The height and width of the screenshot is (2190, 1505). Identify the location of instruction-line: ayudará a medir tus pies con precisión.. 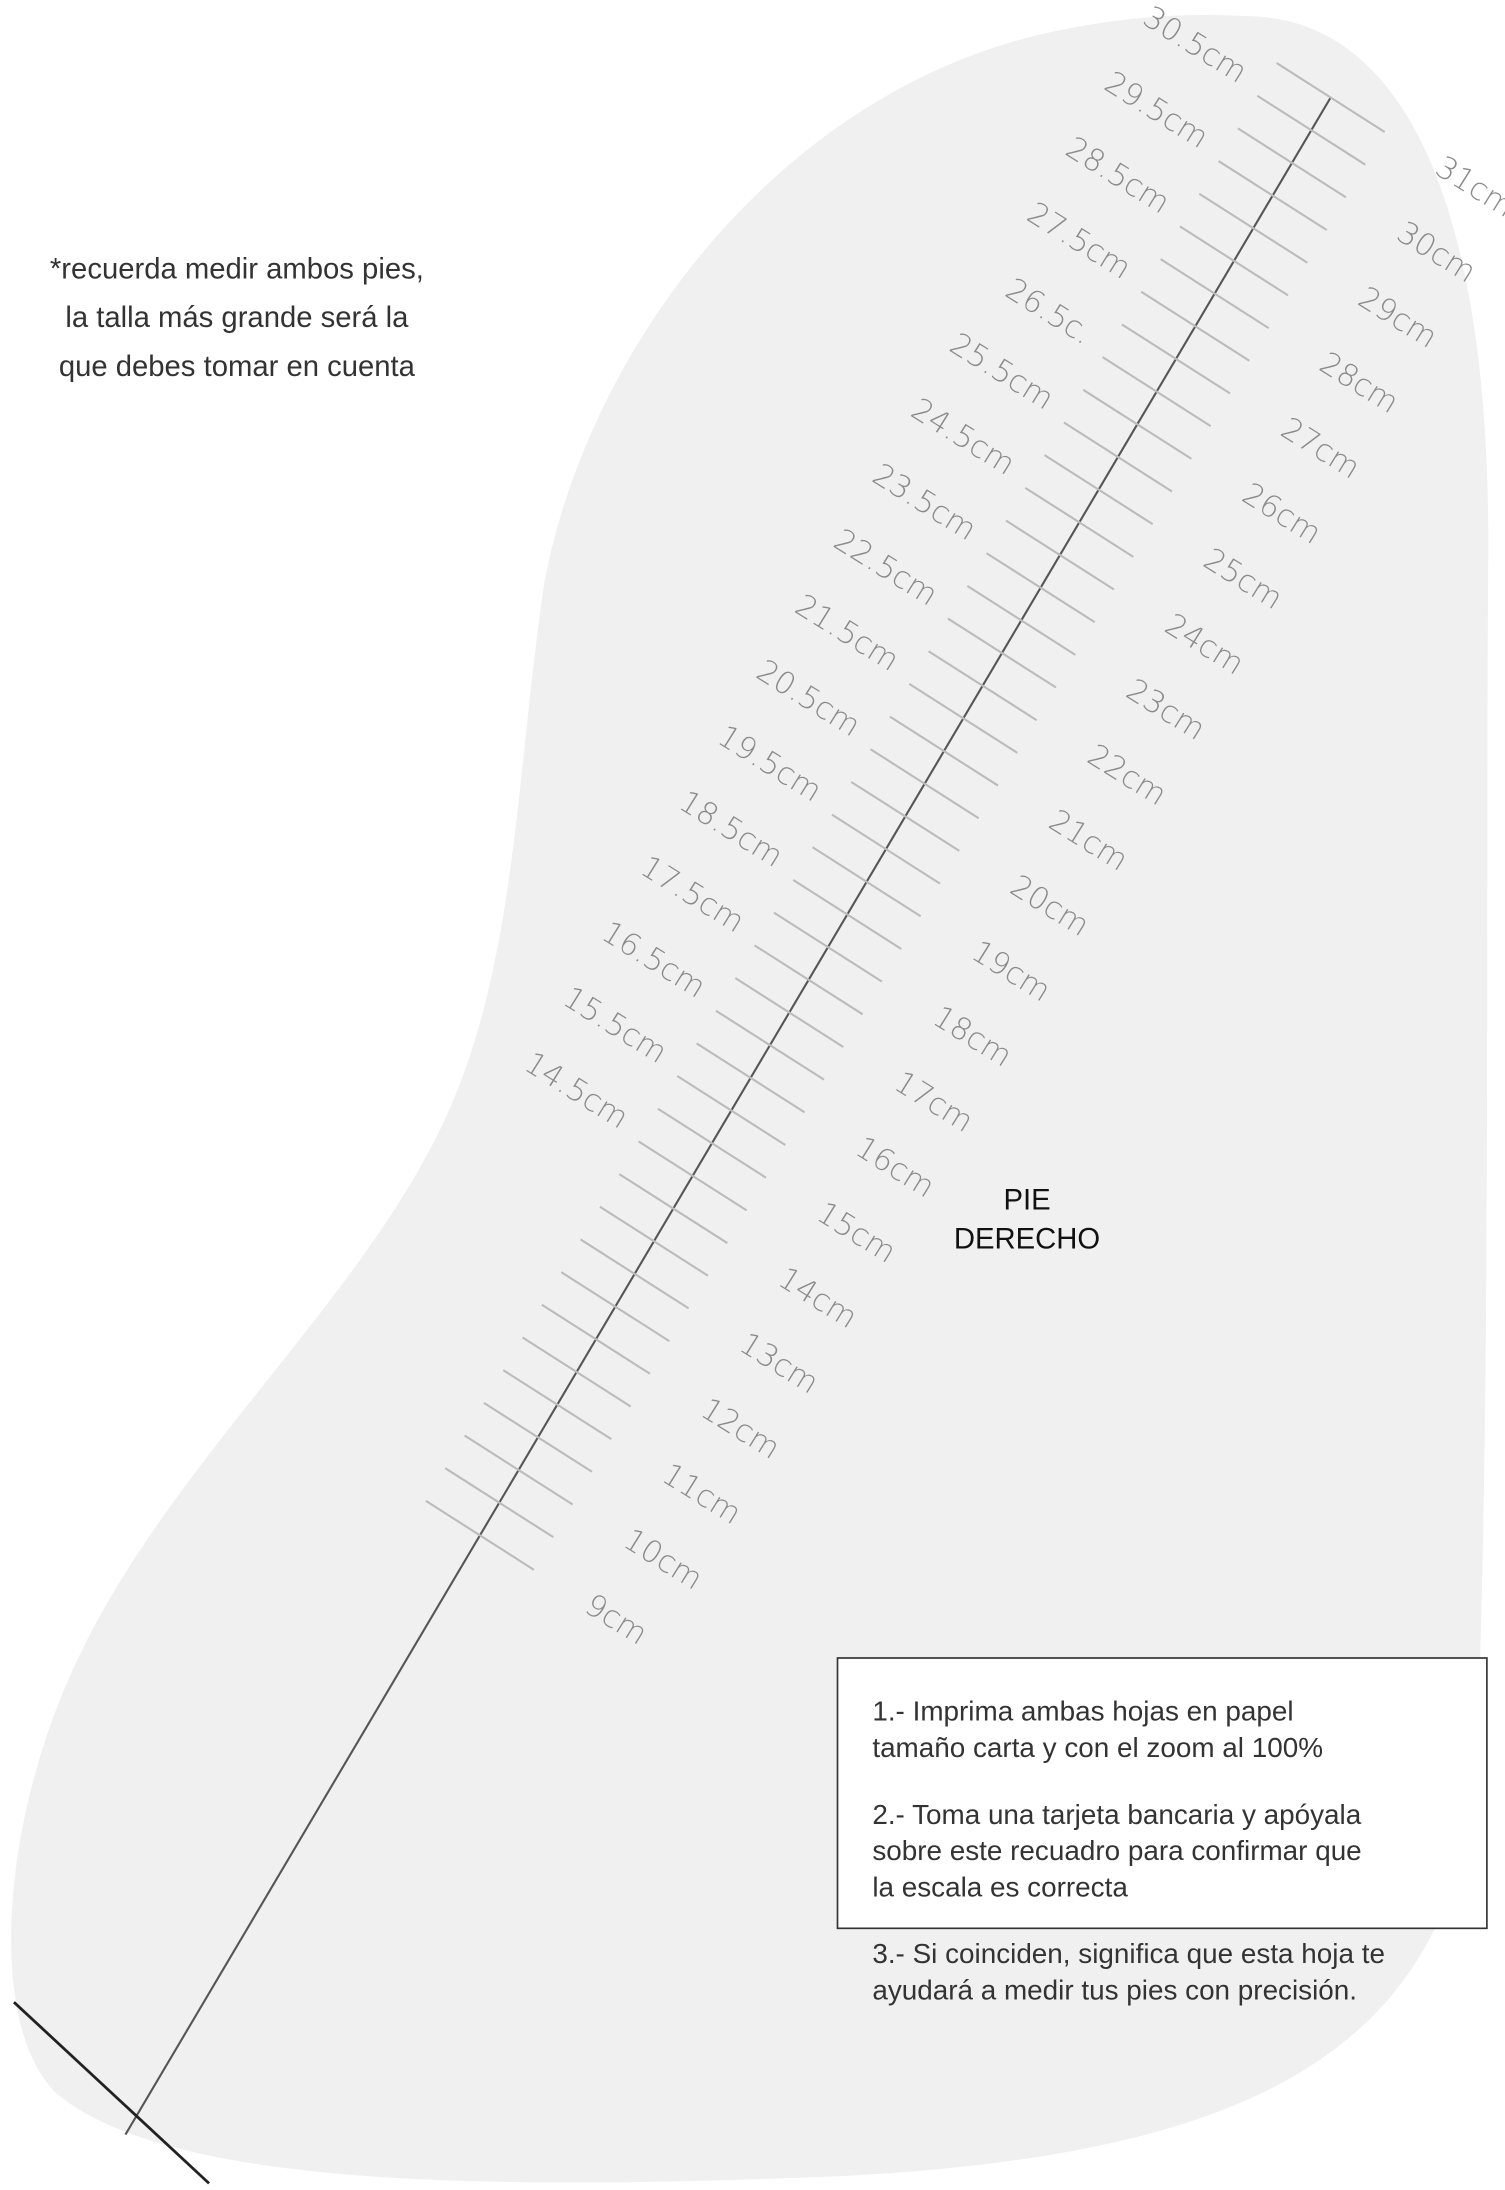
(1114, 1989).